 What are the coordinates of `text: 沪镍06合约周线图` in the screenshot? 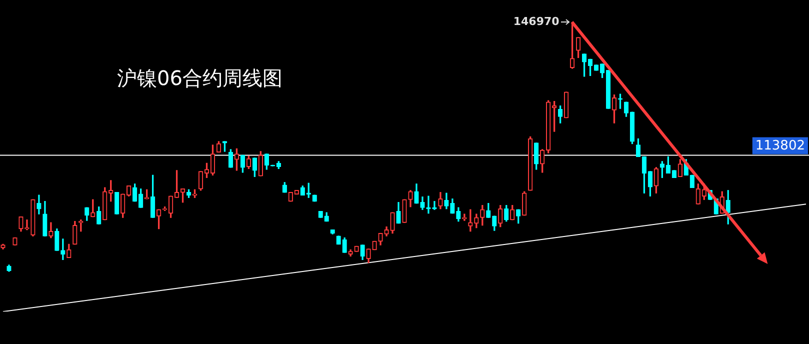 It's located at (199, 78).